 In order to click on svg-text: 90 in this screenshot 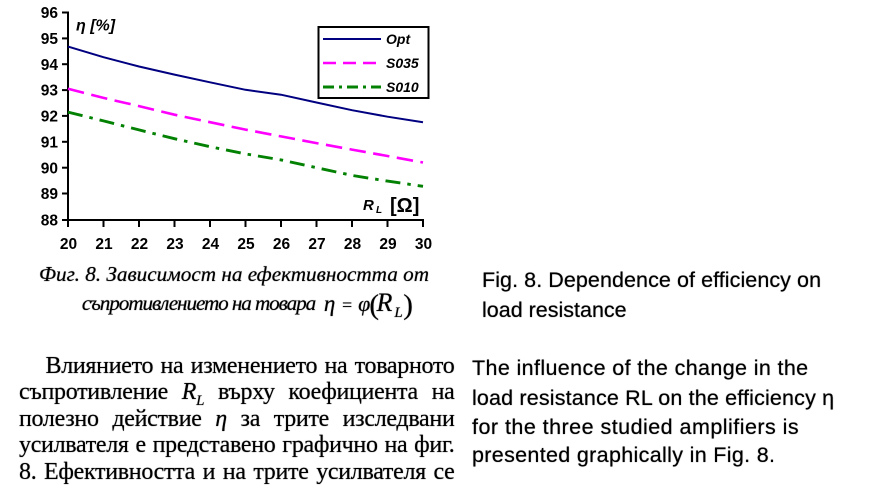, I will do `click(49, 168)`.